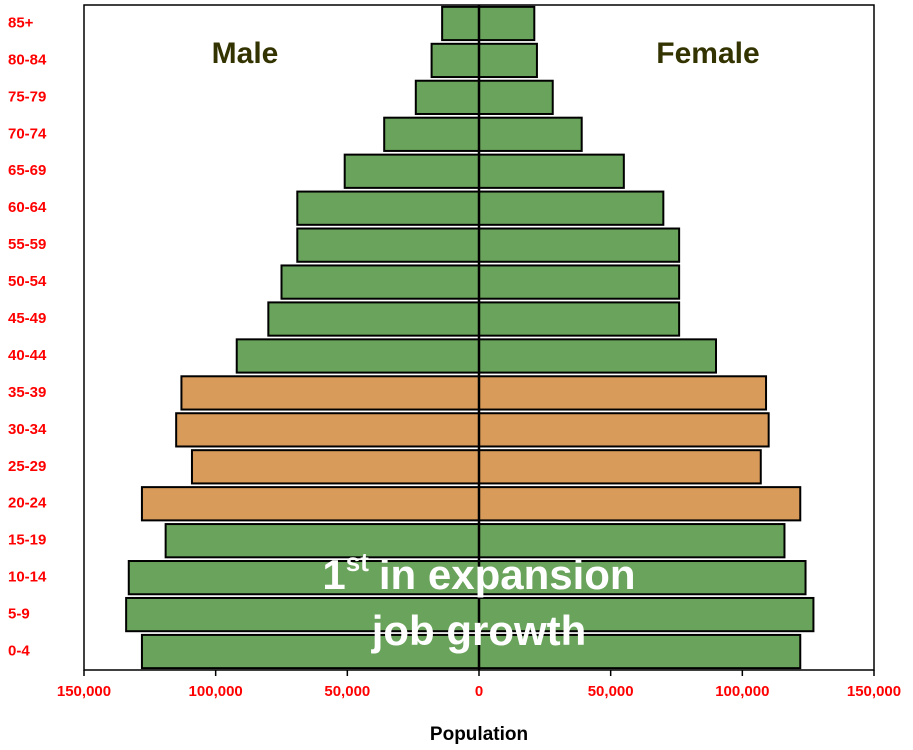 Image resolution: width=913 pixels, height=750 pixels. What do you see at coordinates (27, 281) in the screenshot?
I see `y-tick-label: 50-54` at bounding box center [27, 281].